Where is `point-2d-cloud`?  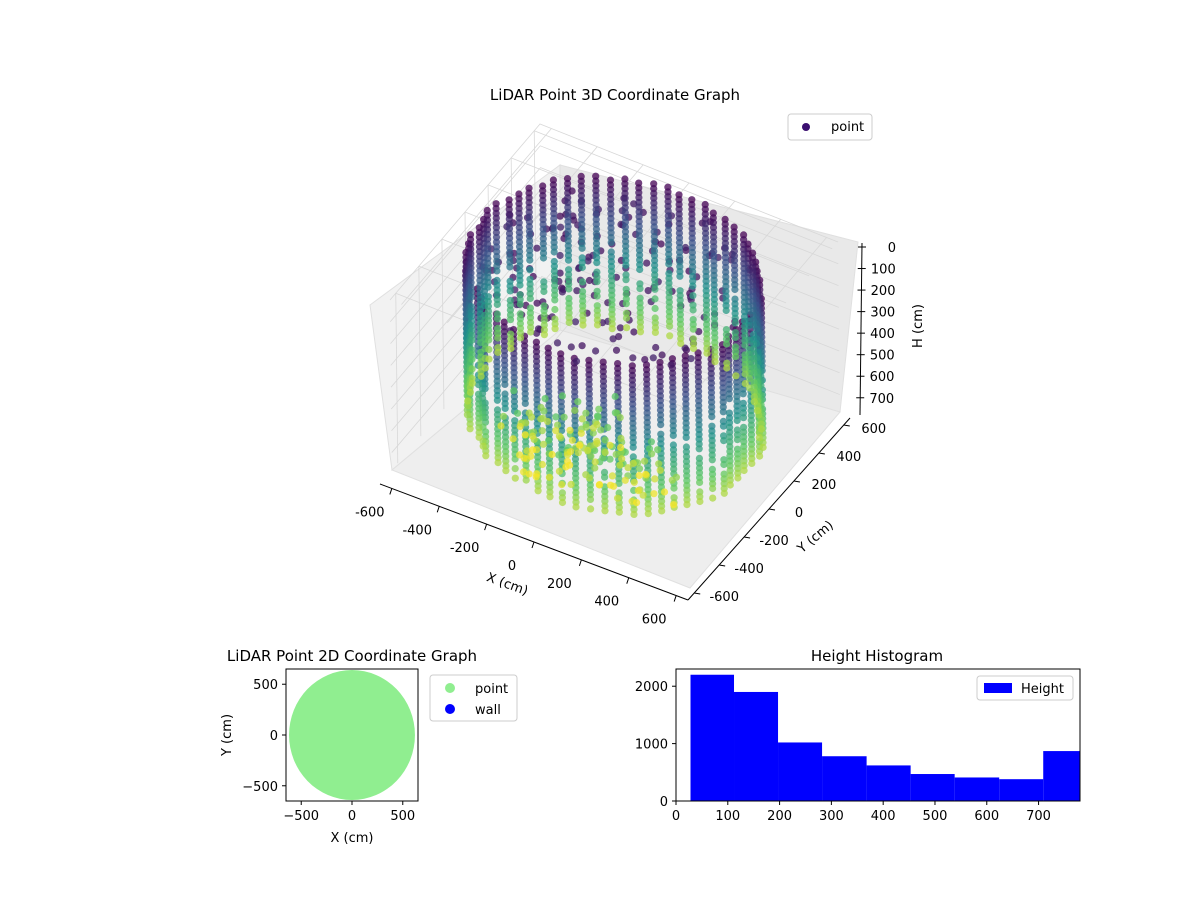 point-2d-cloud is located at coordinates (352, 735).